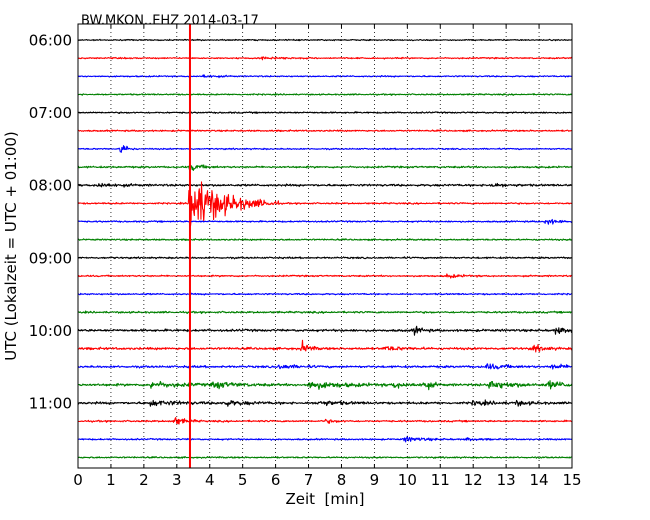 This screenshot has width=650, height=520. I want to click on x-tick-label: 9, so click(375, 480).